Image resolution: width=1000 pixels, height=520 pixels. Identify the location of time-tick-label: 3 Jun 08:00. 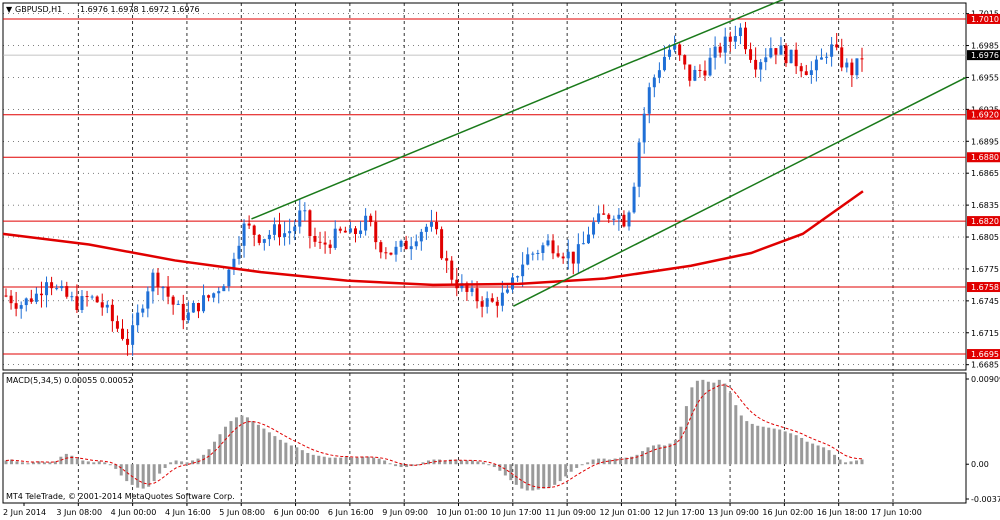
(79, 512).